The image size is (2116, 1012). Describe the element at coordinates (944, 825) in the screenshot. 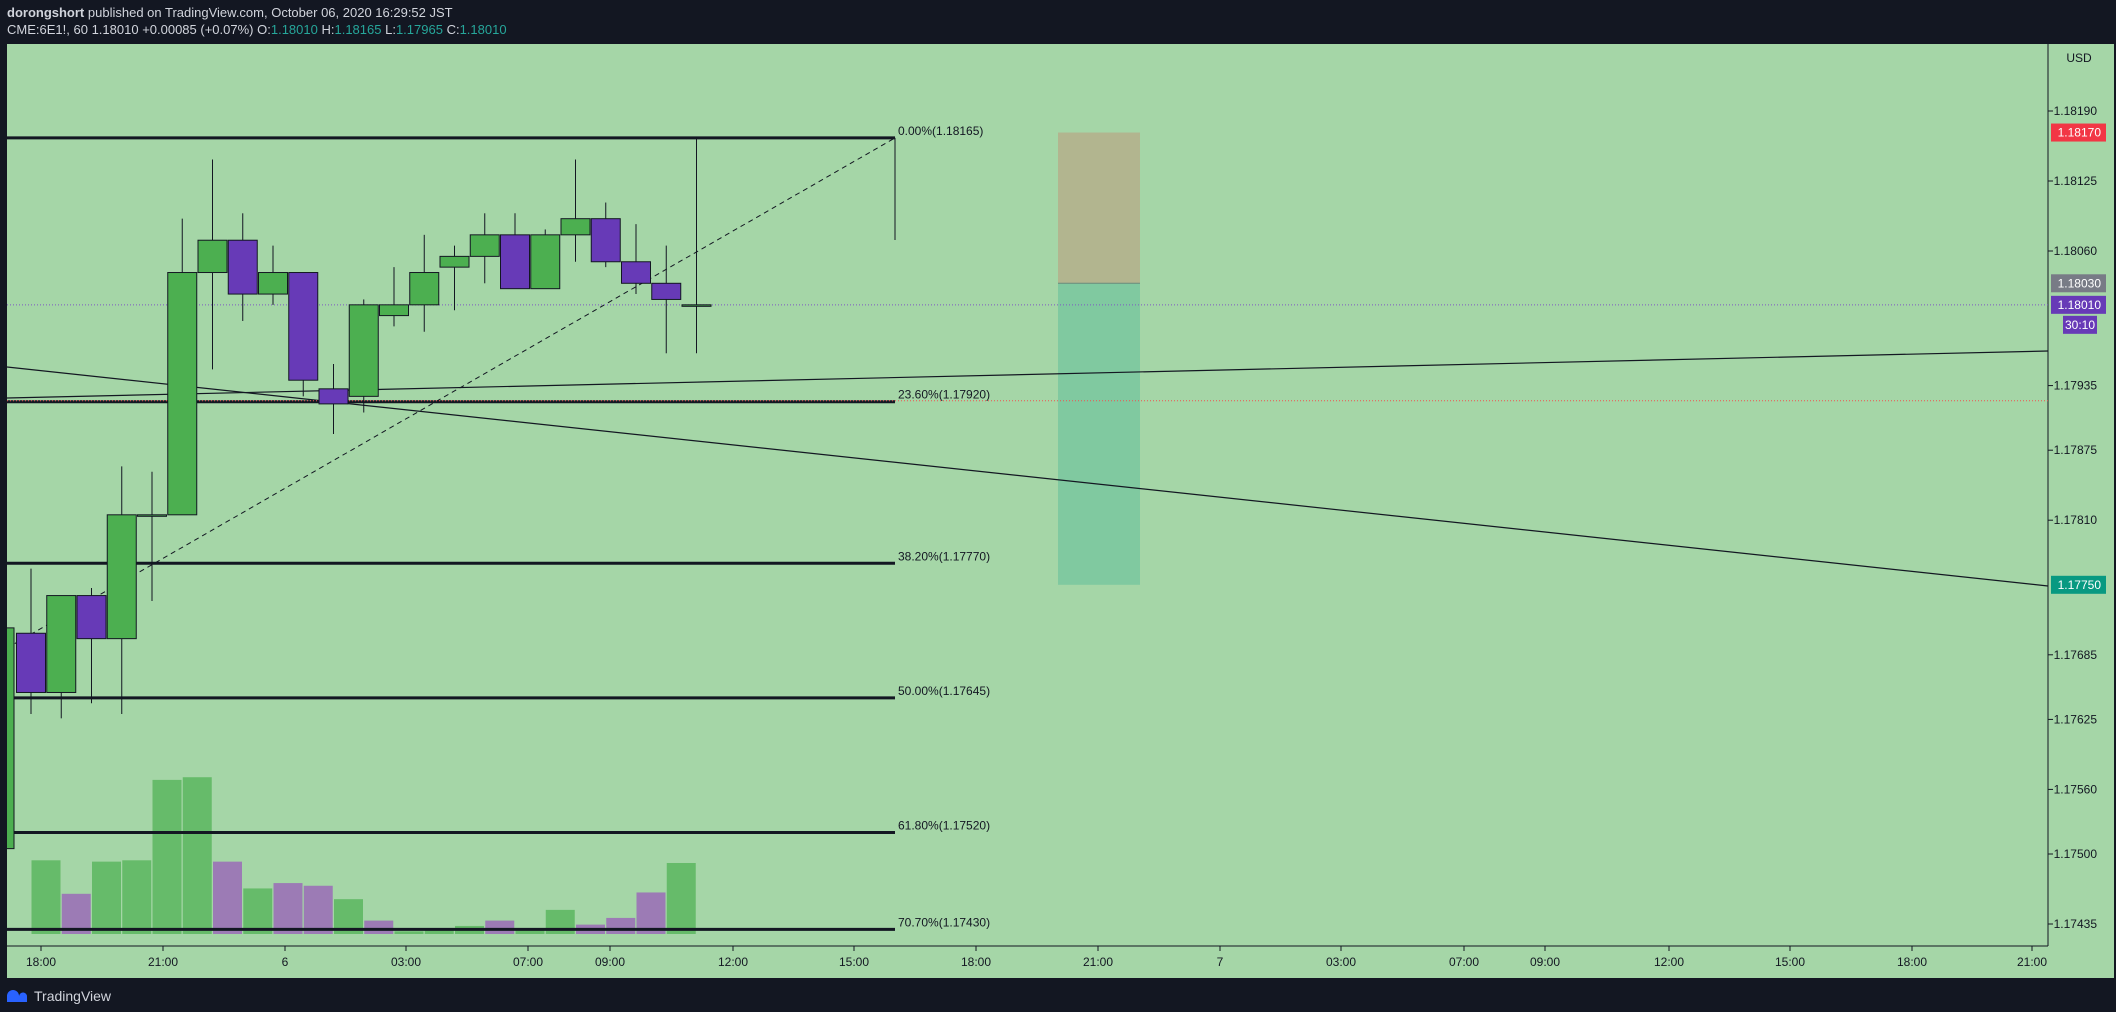

I see `fib-level-label: 61.80%(1.17520)` at that location.